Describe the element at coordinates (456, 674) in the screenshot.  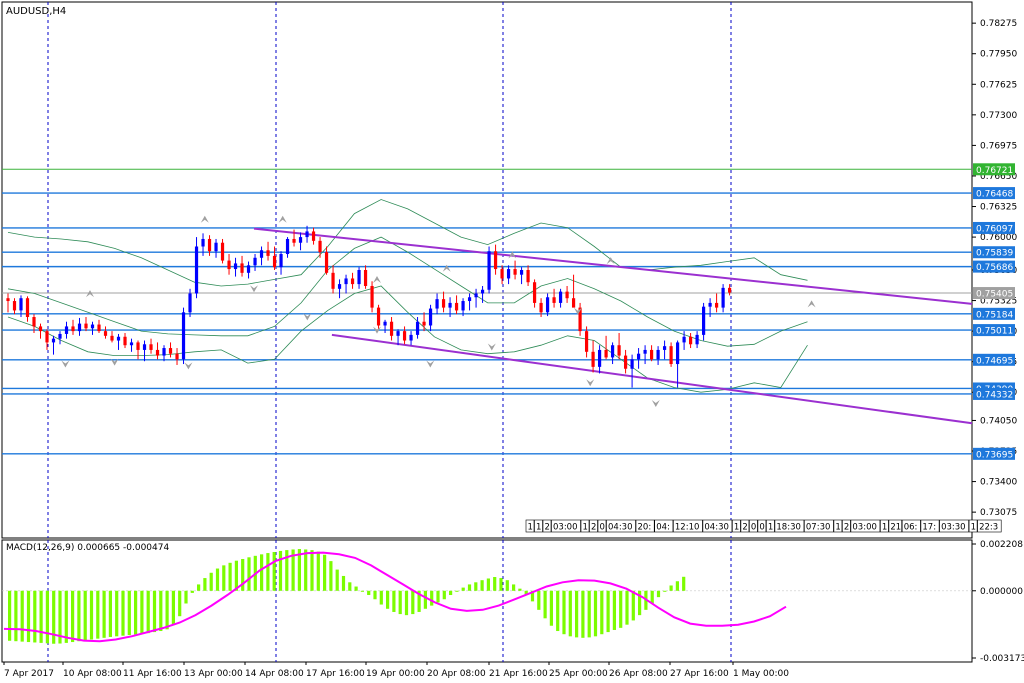
I see `time-tick-label: 20 Apr 08:00` at that location.